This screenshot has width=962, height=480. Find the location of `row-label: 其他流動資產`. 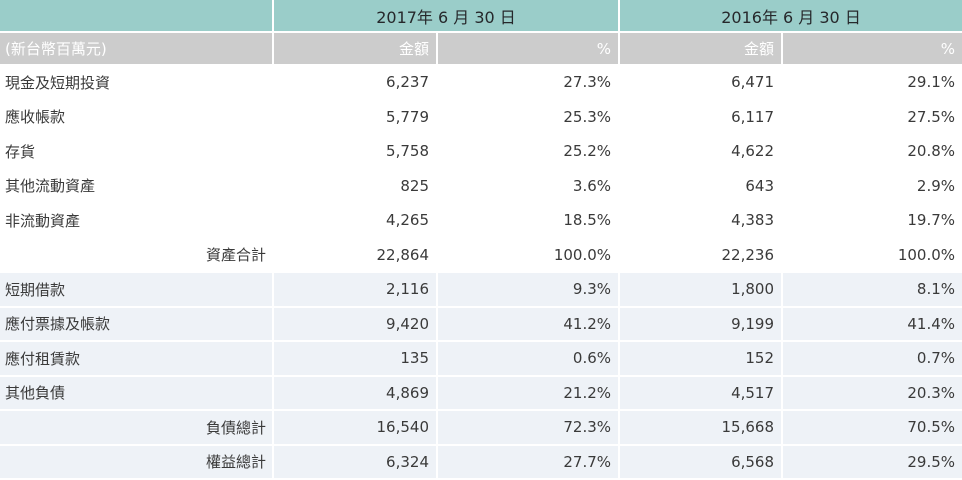

row-label: 其他流動資產 is located at coordinates (137, 186).